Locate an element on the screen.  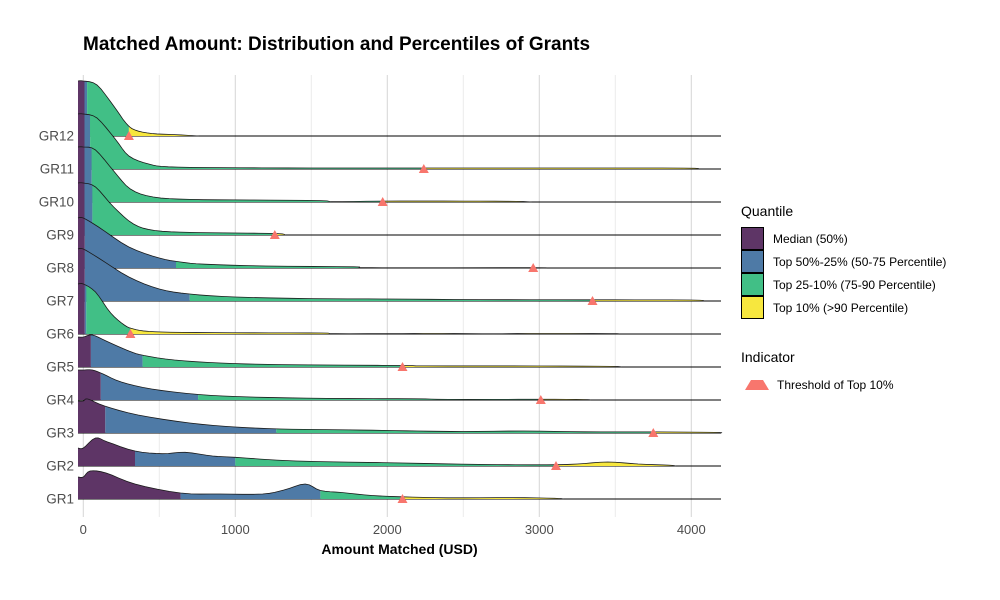
threshold-marker-GR11 is located at coordinates (423, 168).